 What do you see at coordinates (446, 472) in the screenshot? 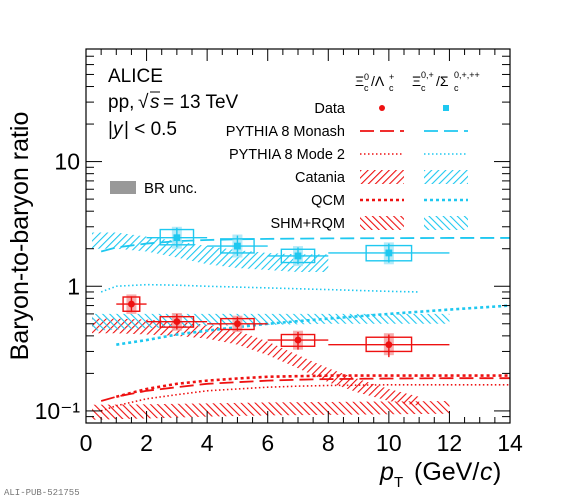
I see `svg-text: (GeV/` at bounding box center [446, 472].